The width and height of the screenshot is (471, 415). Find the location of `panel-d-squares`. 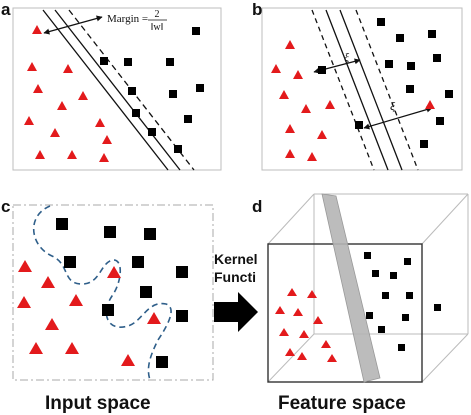

panel-d-squares is located at coordinates (402, 301).